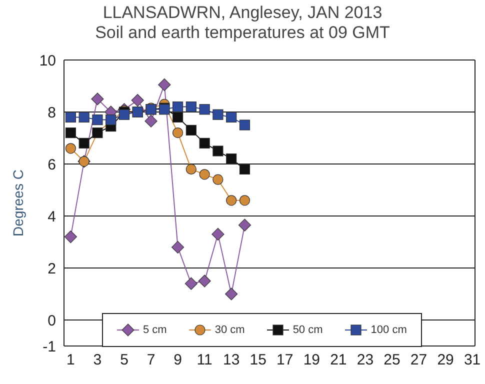 This screenshot has height=384, width=485. I want to click on legend-label: 50 cm, so click(307, 330).